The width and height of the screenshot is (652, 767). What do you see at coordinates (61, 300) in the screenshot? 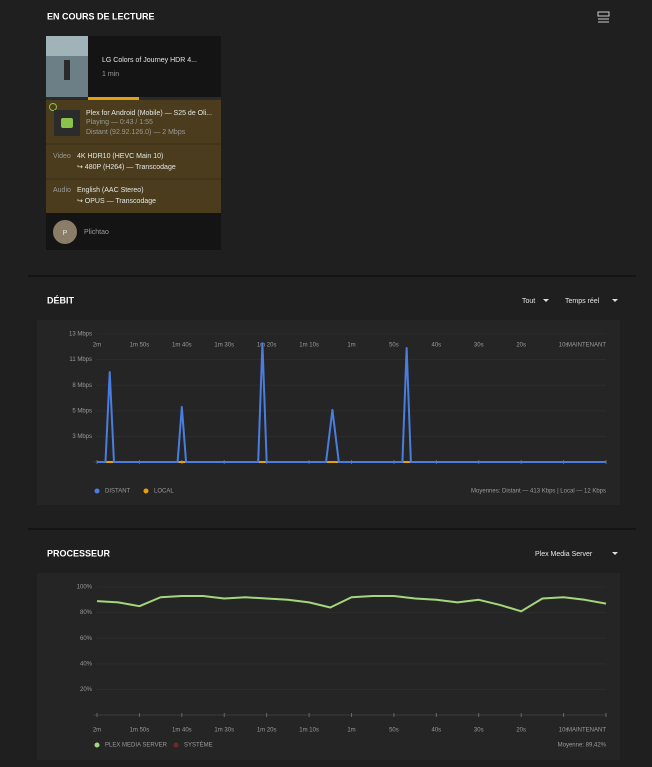
I see `section-title: DÉBIT` at bounding box center [61, 300].